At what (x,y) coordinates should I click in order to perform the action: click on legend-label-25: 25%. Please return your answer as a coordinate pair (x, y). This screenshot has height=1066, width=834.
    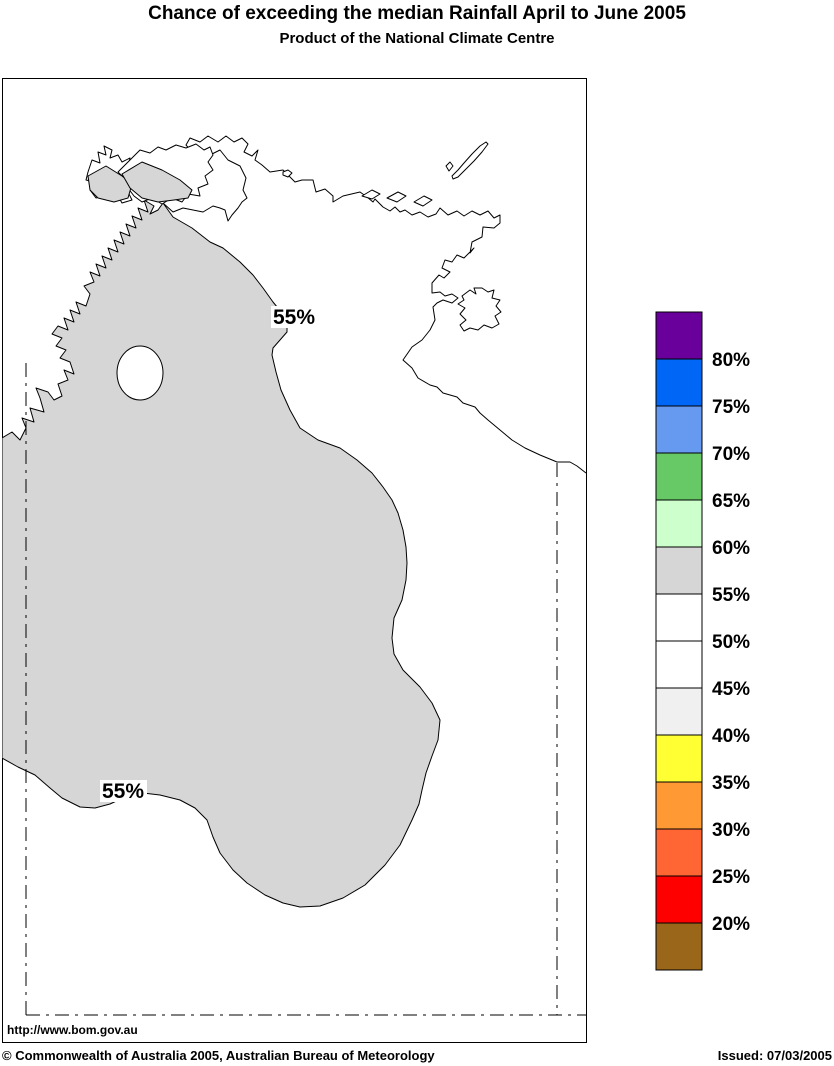
    Looking at the image, I should click on (731, 877).